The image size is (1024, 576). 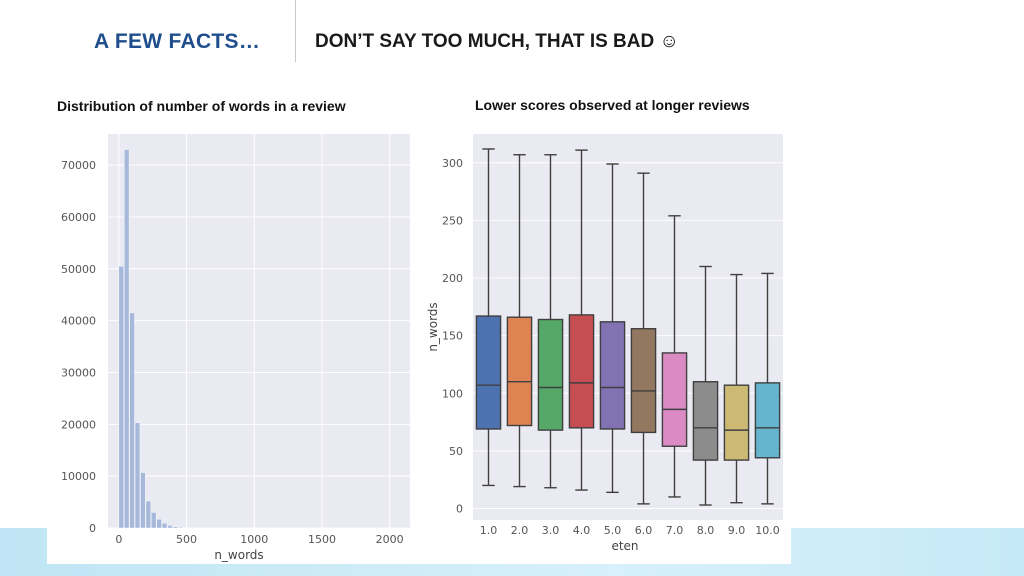 I want to click on histogram-y-tick-label: 20000, so click(x=78, y=424).